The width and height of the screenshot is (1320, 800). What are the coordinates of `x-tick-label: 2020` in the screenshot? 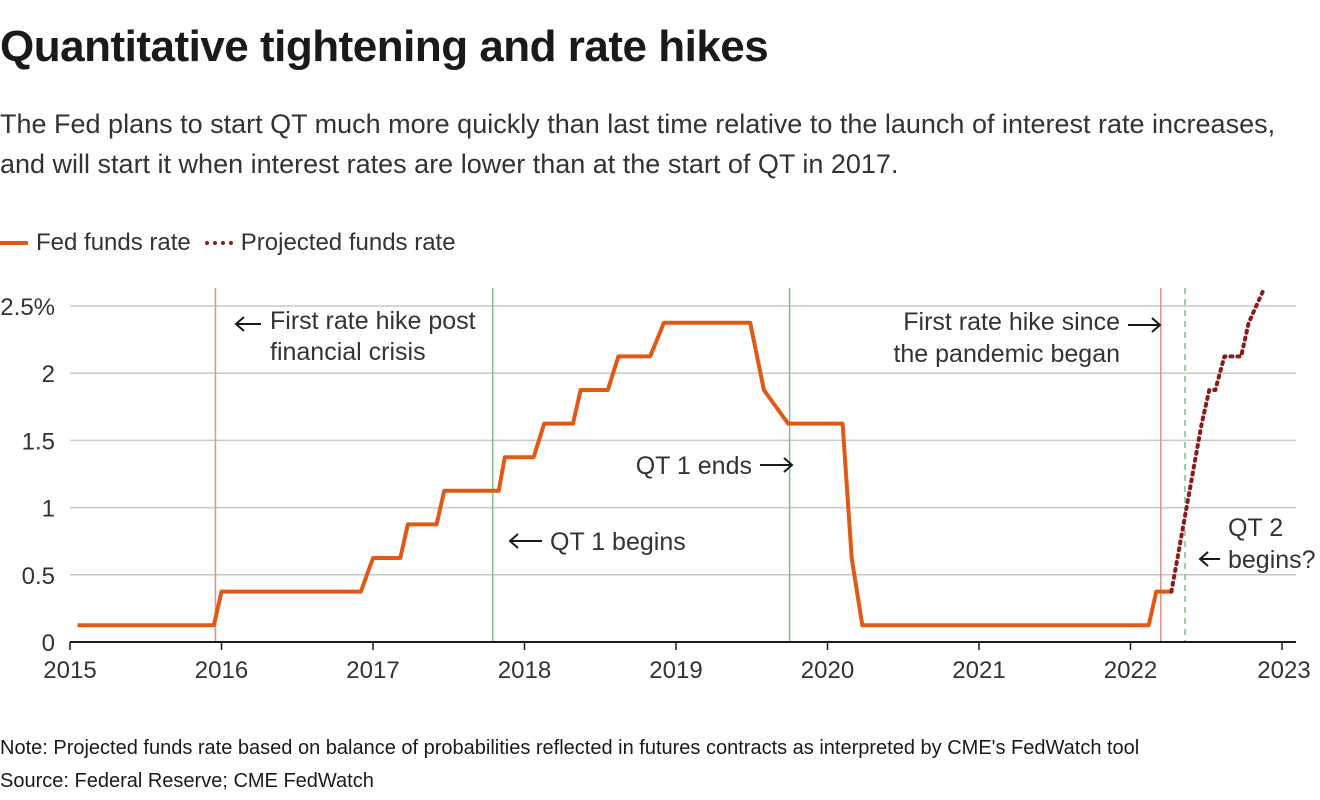 It's located at (827, 670).